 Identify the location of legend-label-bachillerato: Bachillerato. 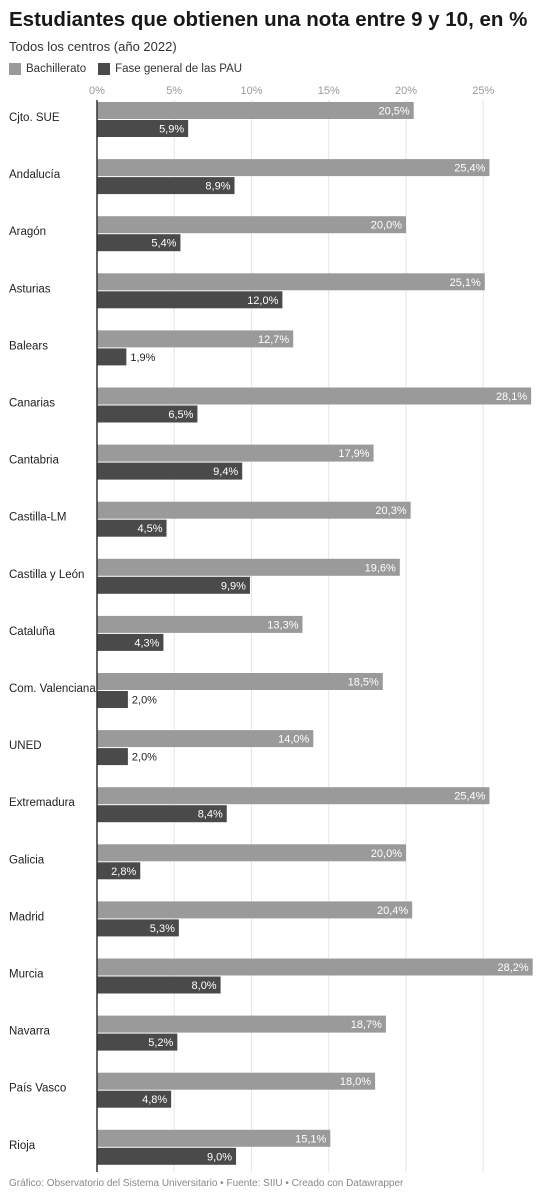
(56, 69).